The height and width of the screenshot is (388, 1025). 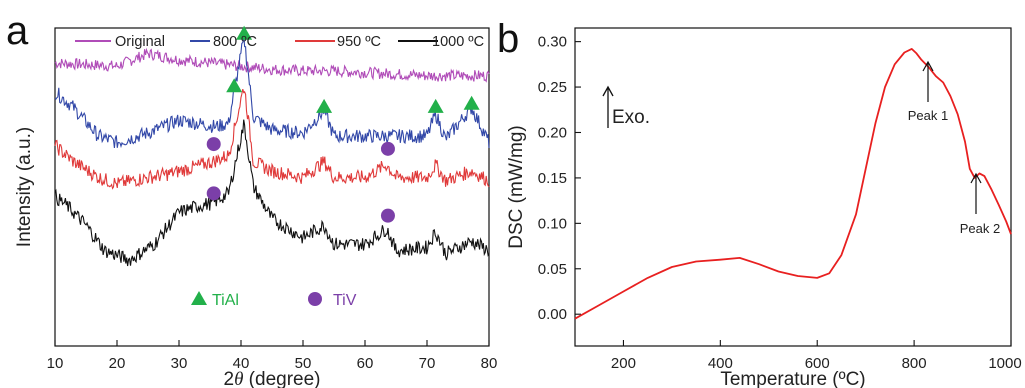 I want to click on a-x-tick-label: 40, so click(x=241, y=363).